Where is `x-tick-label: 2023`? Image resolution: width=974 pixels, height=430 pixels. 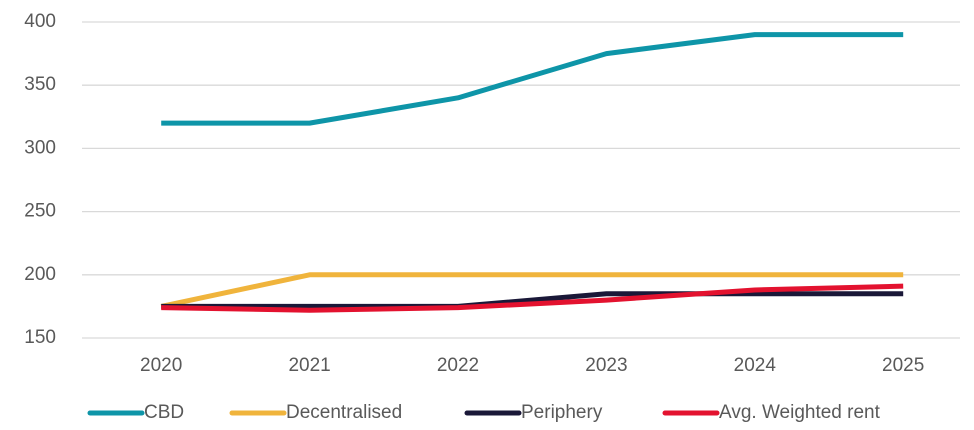
x-tick-label: 2023 is located at coordinates (606, 365).